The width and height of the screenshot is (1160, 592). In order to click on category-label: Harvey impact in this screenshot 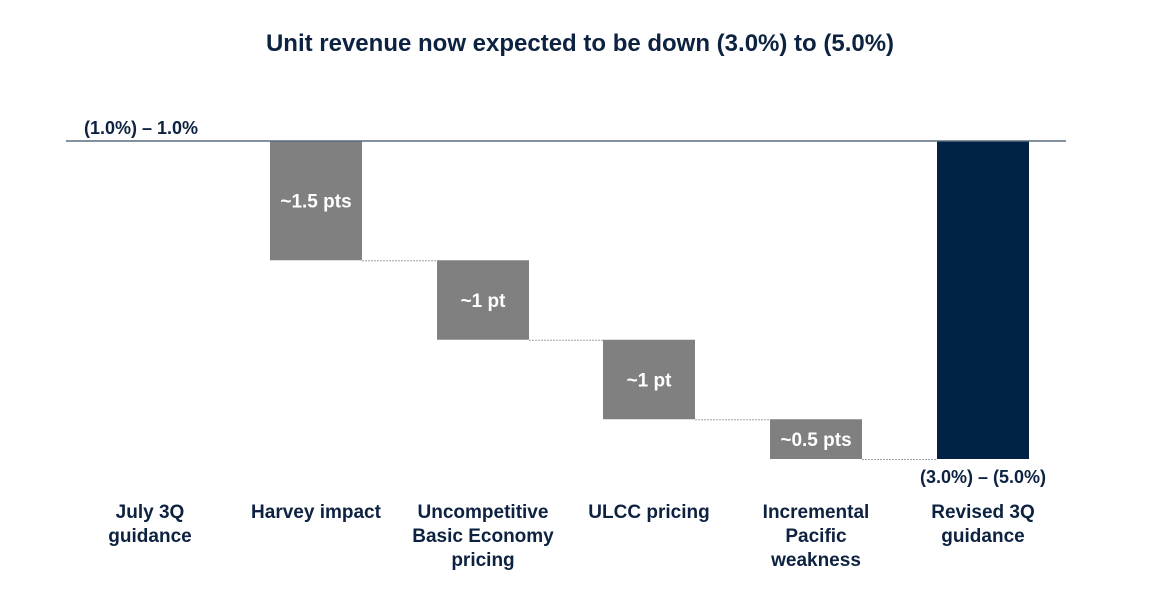, I will do `click(316, 513)`.